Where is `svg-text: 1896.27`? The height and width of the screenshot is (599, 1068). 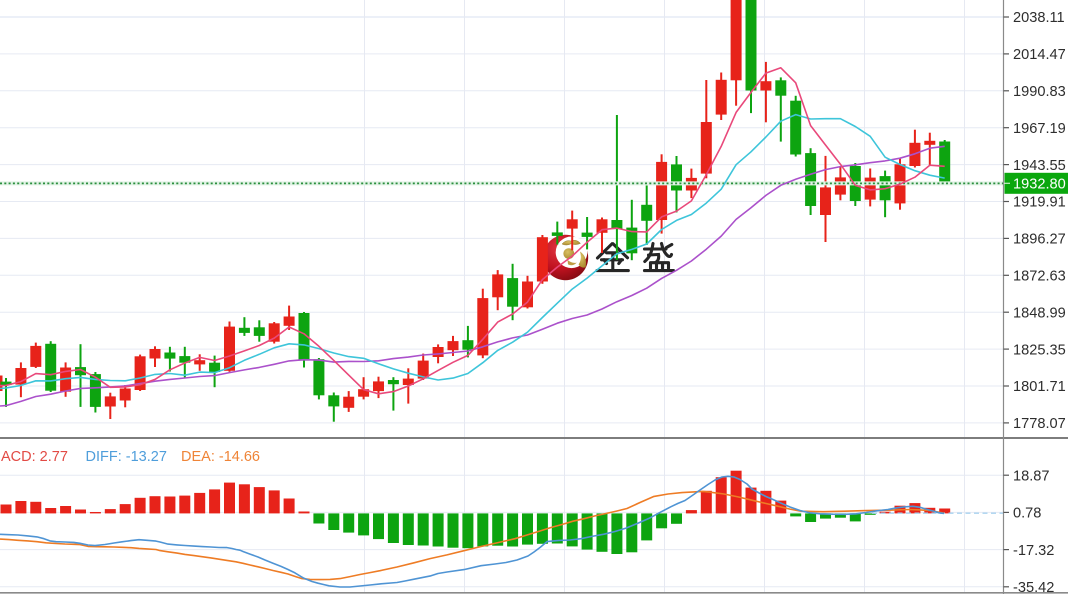 svg-text: 1896.27 is located at coordinates (1039, 240).